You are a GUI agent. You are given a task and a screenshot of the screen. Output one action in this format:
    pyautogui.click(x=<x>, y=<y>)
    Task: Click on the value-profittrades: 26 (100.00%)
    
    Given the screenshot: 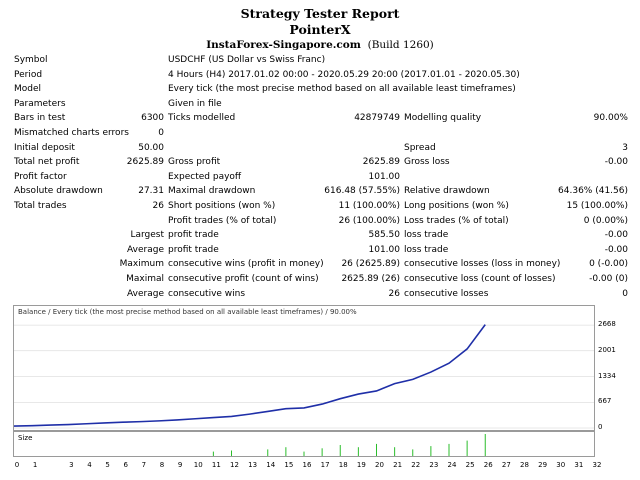 What is the action you would take?
    pyautogui.click(x=369, y=220)
    